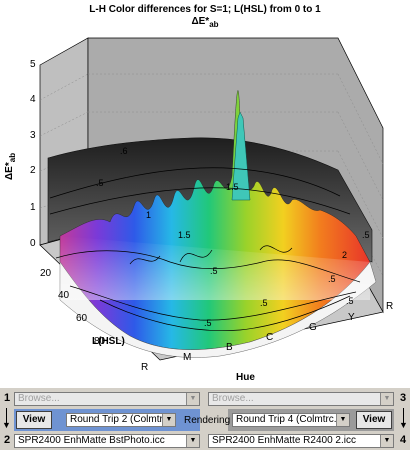  I want to click on z-axis-label-text: ΔE*, so click(9, 171).